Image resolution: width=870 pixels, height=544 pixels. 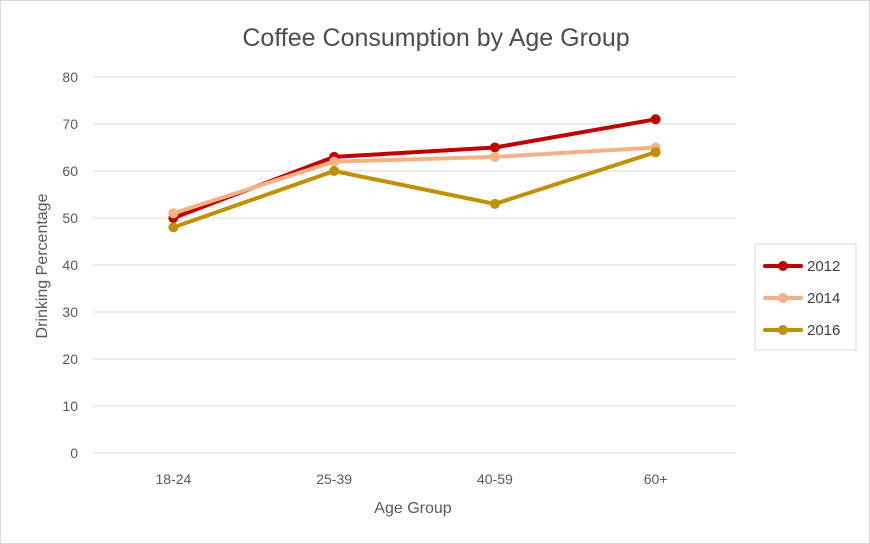 What do you see at coordinates (801, 330) in the screenshot?
I see `legend-item-2016: 2016` at bounding box center [801, 330].